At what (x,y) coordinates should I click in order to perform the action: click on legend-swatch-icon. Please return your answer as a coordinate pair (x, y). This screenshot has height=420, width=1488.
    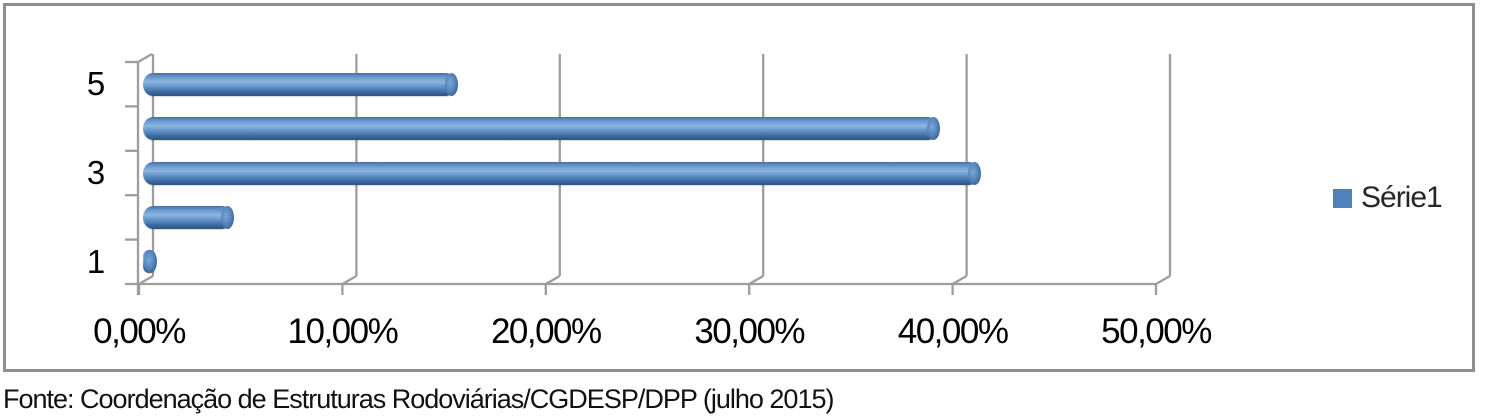
    Looking at the image, I should click on (1342, 198).